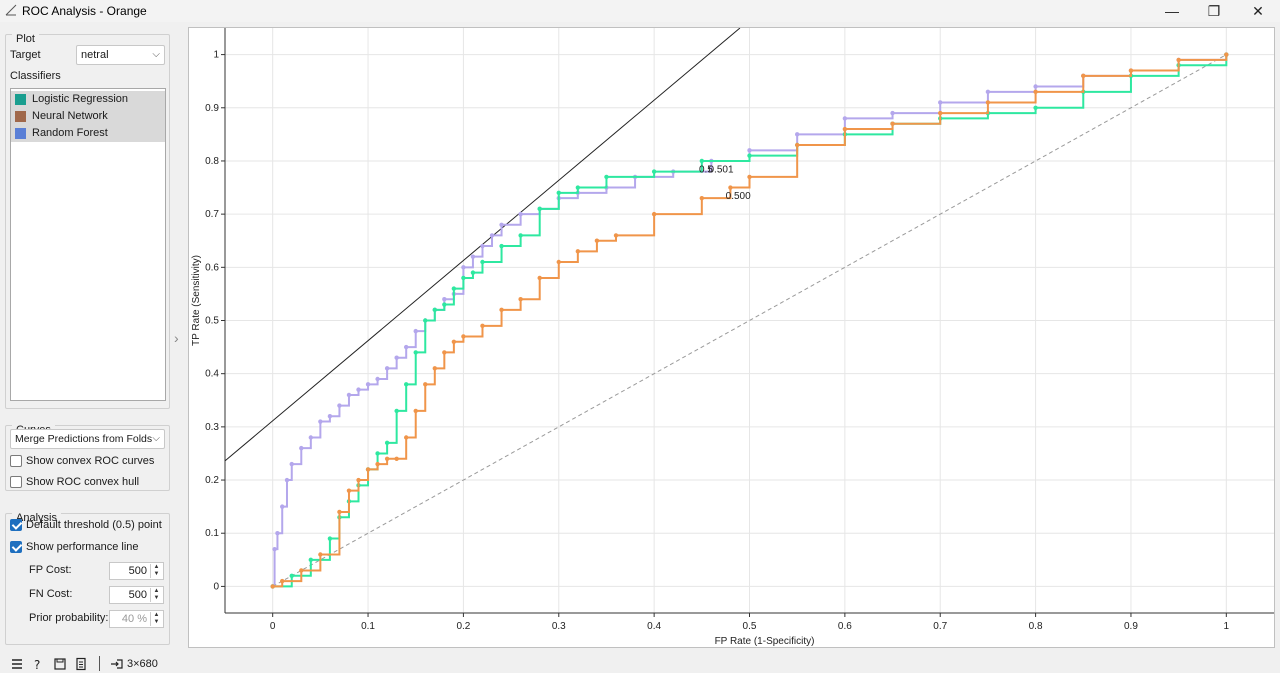 The image size is (1280, 673). What do you see at coordinates (654, 626) in the screenshot?
I see `x-tick-label: 0.4` at bounding box center [654, 626].